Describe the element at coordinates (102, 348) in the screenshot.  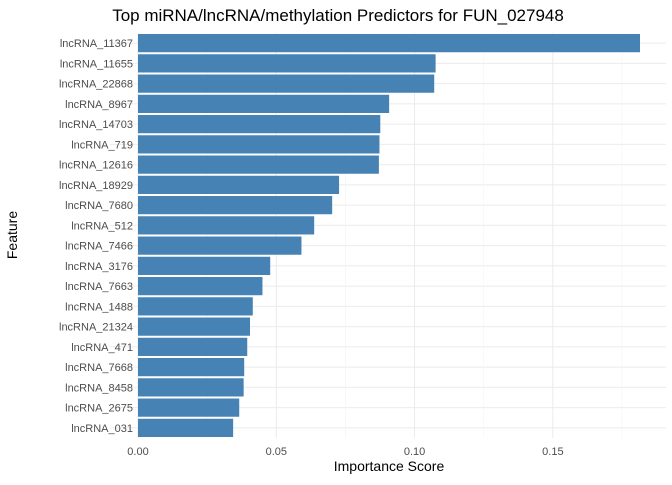
I see `y-tick-label: lncRNA_471` at that location.